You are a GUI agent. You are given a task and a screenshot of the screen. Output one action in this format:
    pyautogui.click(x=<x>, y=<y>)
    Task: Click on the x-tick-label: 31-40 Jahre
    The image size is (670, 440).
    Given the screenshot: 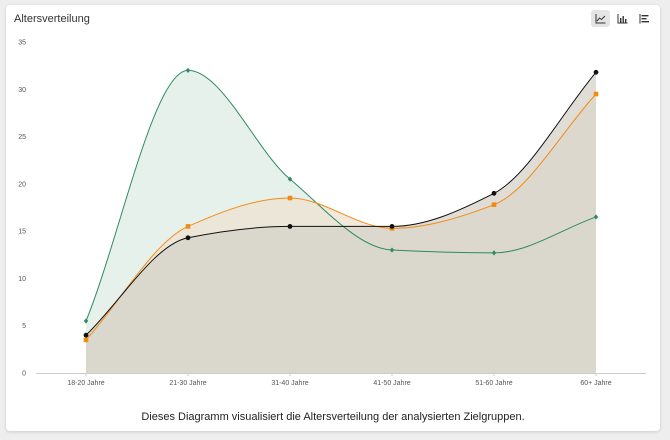 What is the action you would take?
    pyautogui.click(x=289, y=383)
    